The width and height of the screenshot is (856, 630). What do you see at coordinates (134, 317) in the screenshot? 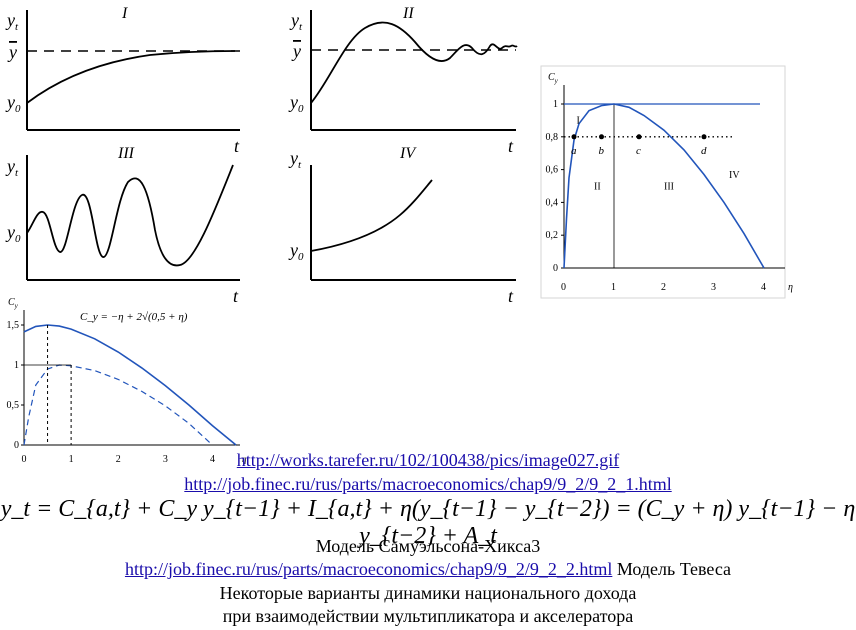
I see `chart-cy-formula-equation: C_y = −η + 2√(0,5 + η)` at bounding box center [134, 317].